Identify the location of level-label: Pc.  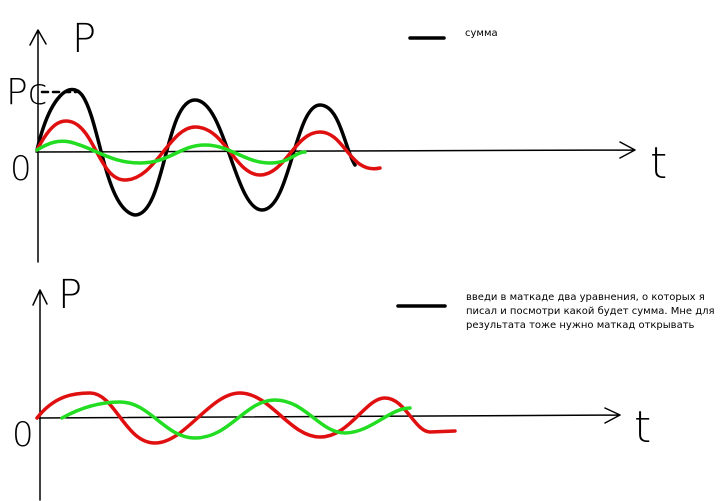
(27, 92).